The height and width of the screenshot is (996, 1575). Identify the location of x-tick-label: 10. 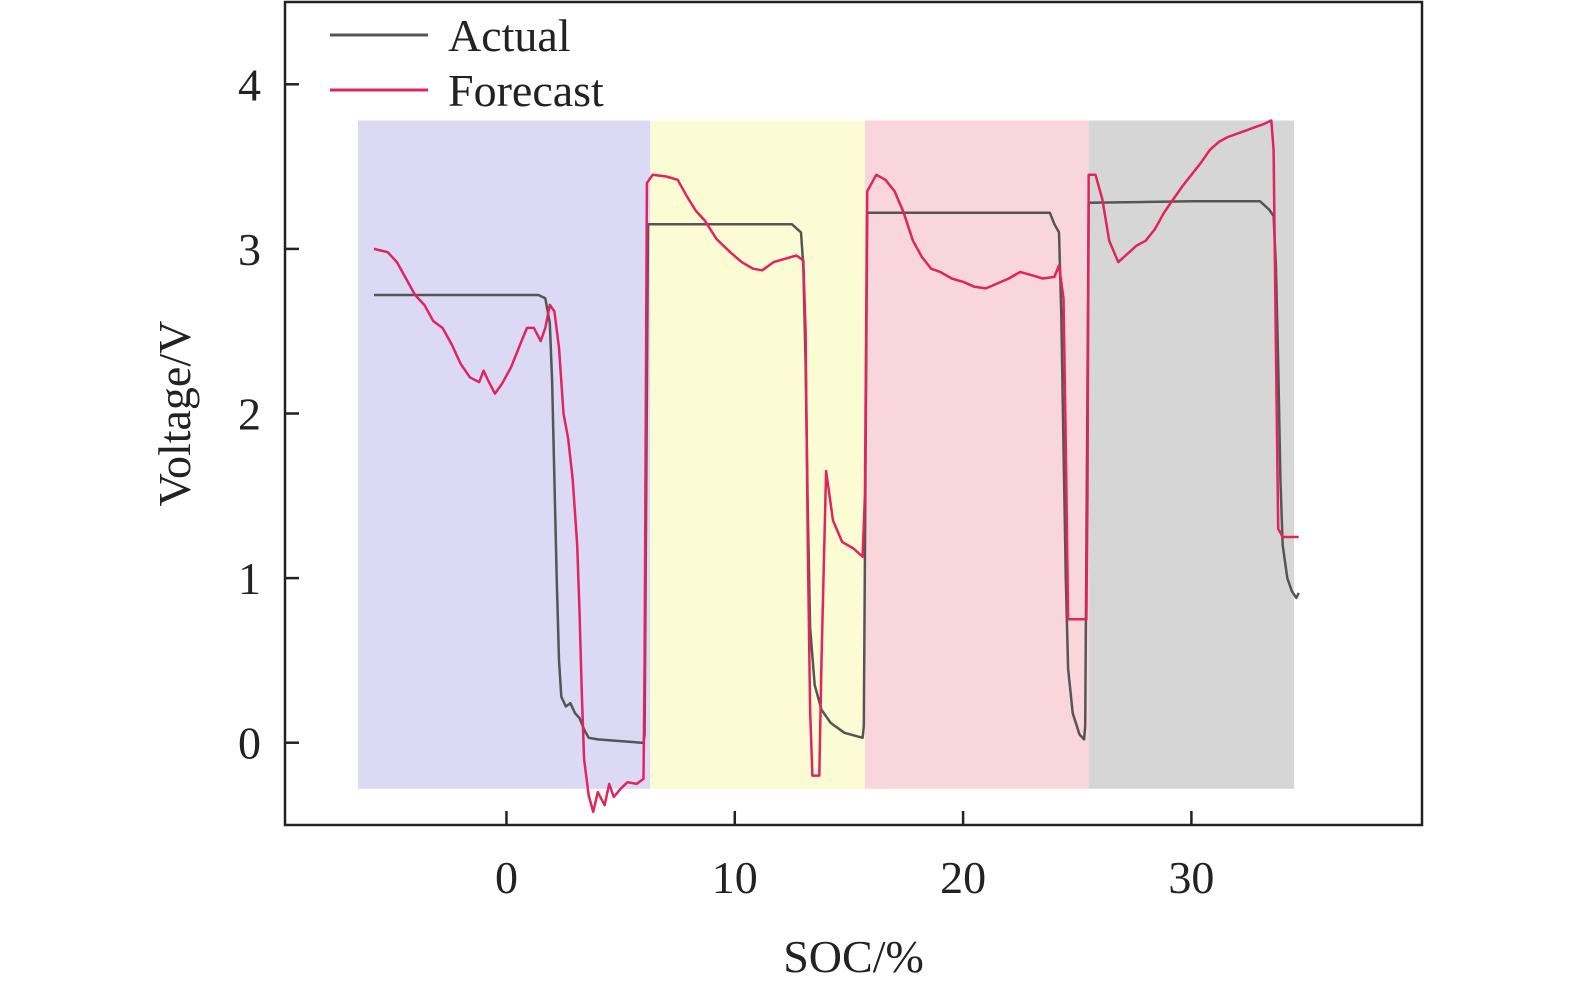
(735, 877).